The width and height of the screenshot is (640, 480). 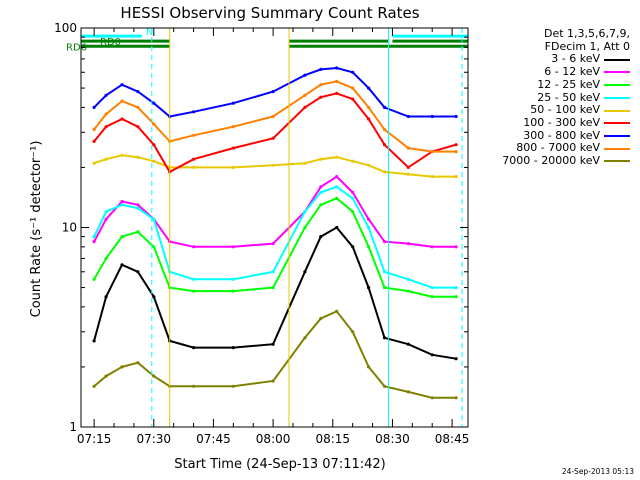 I want to click on legend-entry: 12 - 25 keV, so click(x=560, y=84).